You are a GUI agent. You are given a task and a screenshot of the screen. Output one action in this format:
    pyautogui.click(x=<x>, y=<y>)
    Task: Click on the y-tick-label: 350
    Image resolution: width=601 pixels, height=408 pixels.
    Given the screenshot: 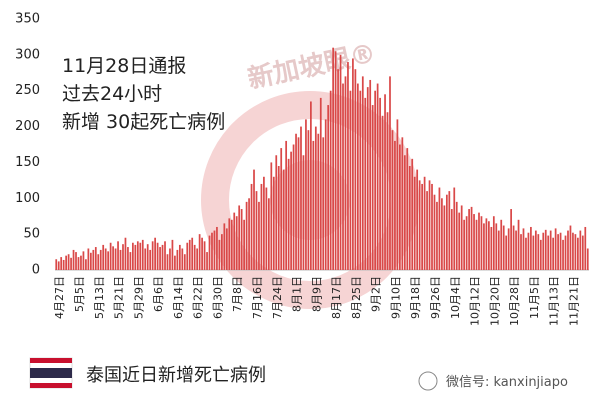 What is the action you would take?
    pyautogui.click(x=27, y=19)
    